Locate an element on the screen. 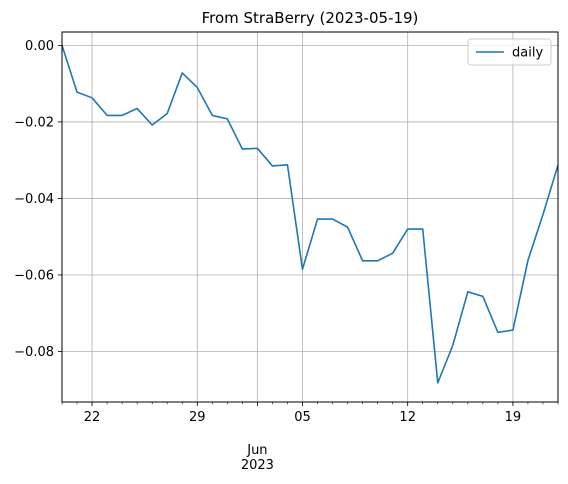  y-tick-label: −0.06 is located at coordinates (34, 275).